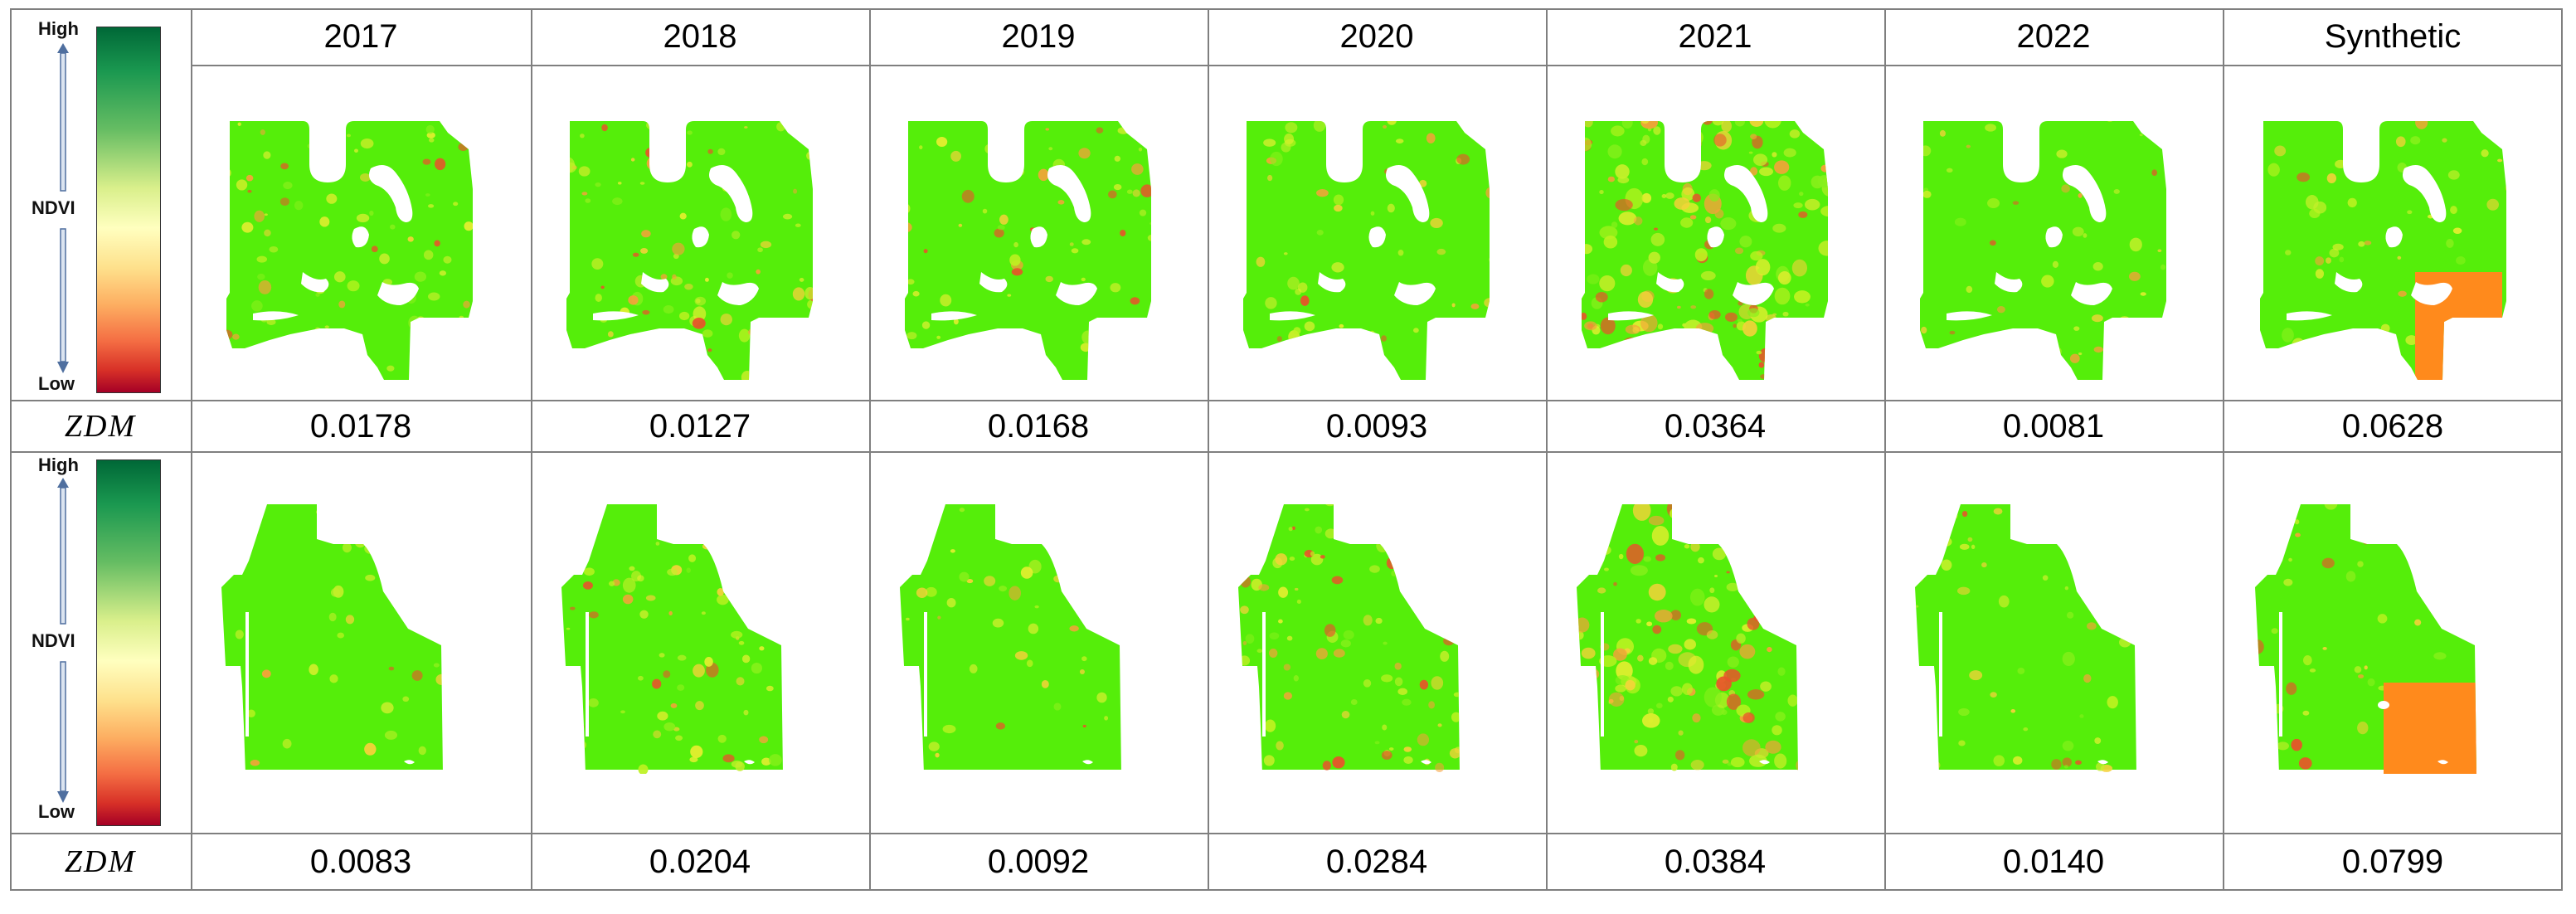 The width and height of the screenshot is (2576, 914). Describe the element at coordinates (11, 449) in the screenshot. I see `table-border-left` at that location.